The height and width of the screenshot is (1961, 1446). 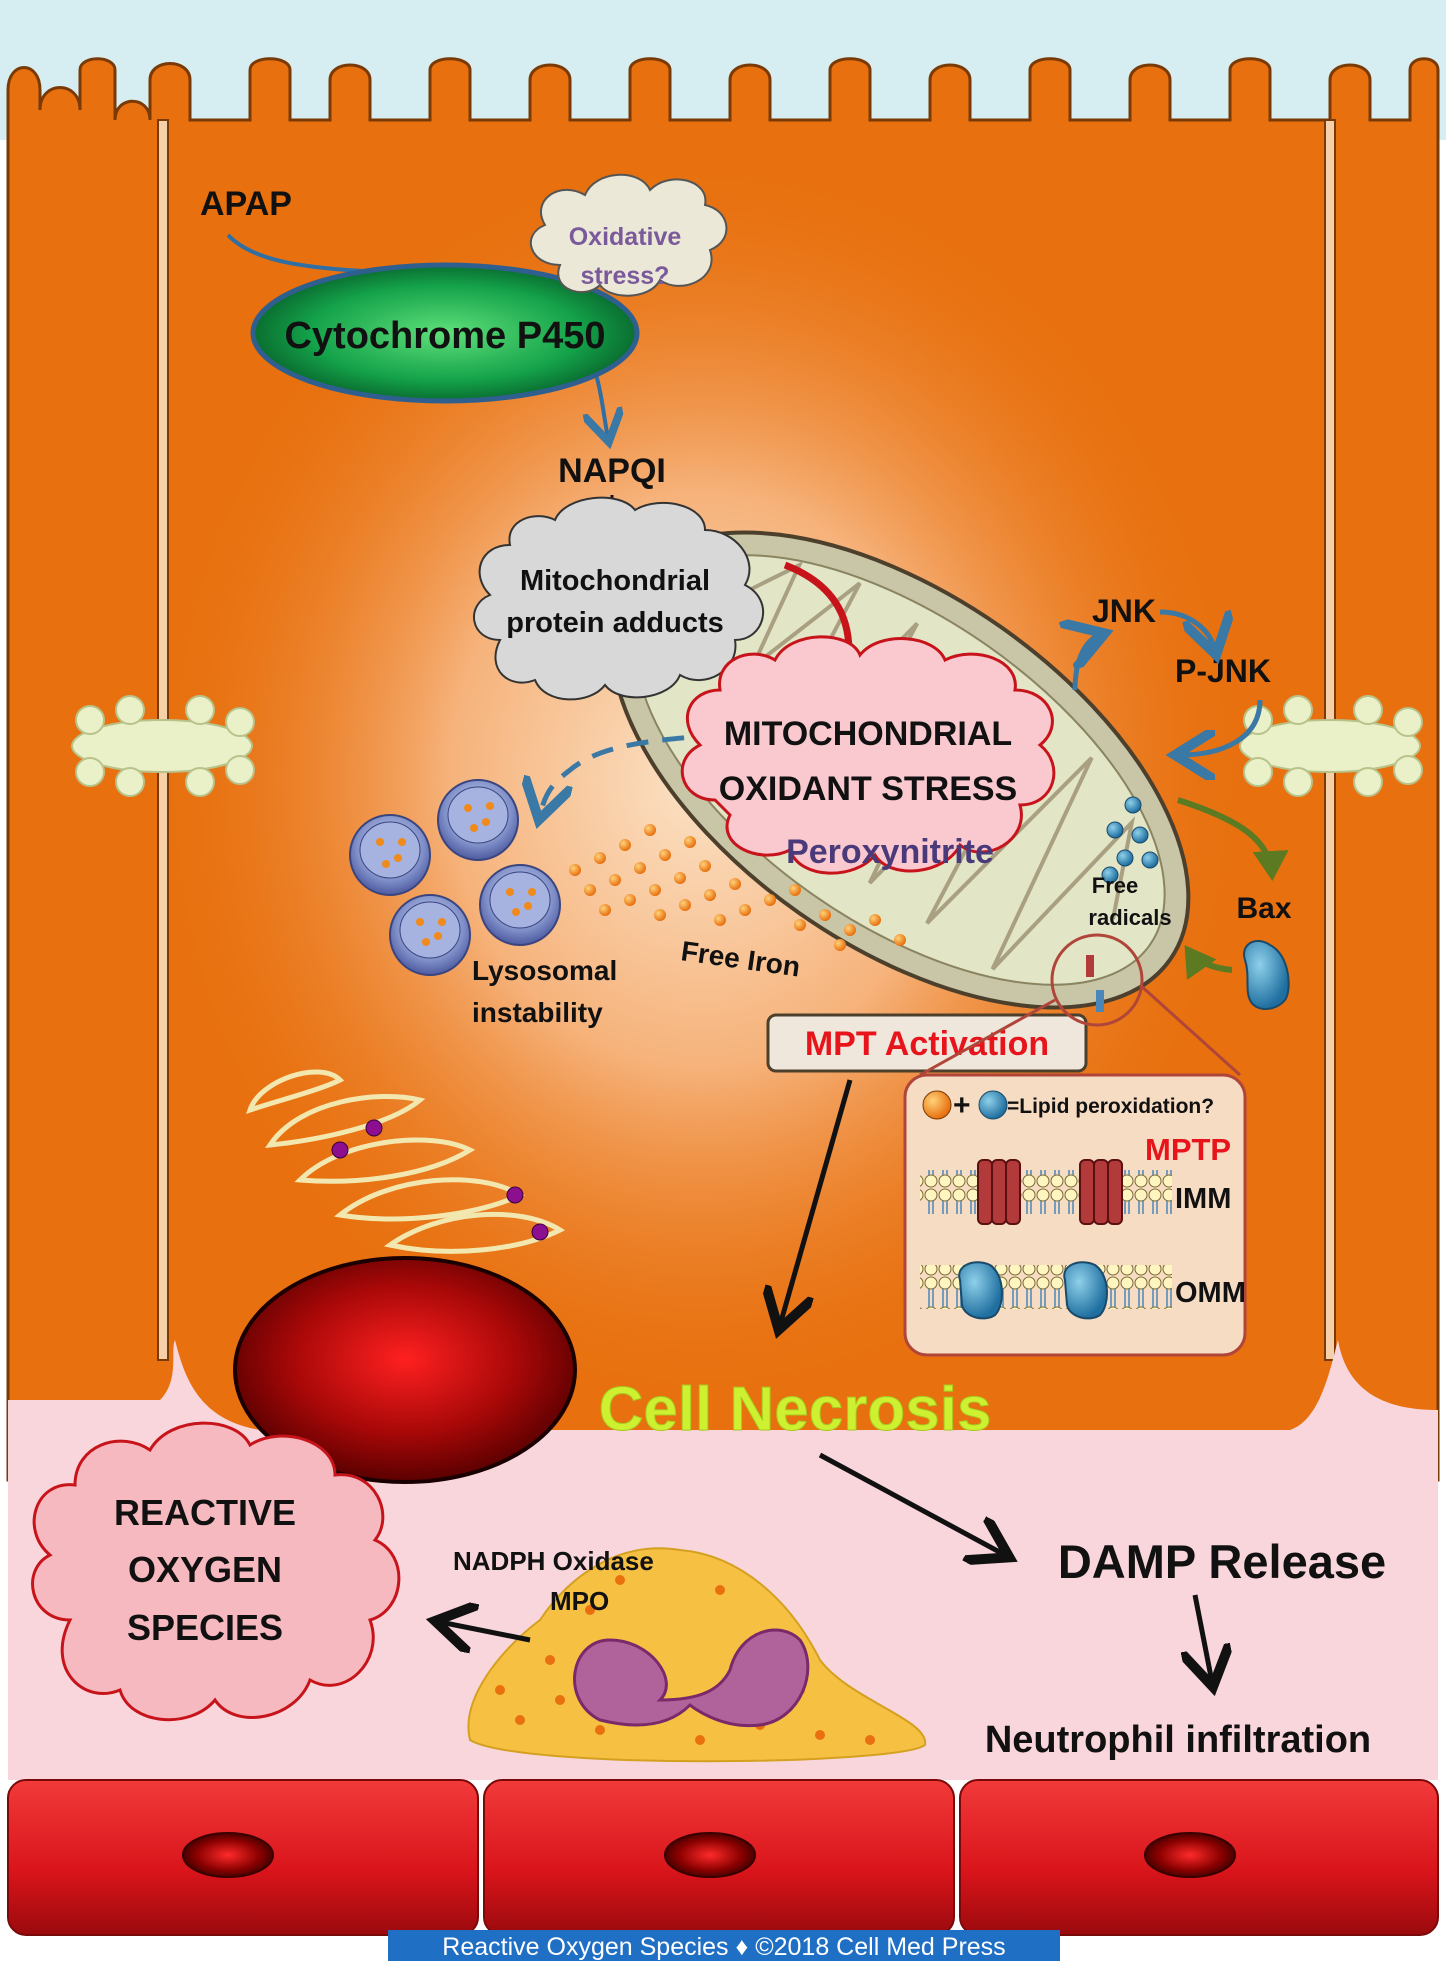 I want to click on mito-stress-line1: MITOCHONDRIAL, so click(x=868, y=734).